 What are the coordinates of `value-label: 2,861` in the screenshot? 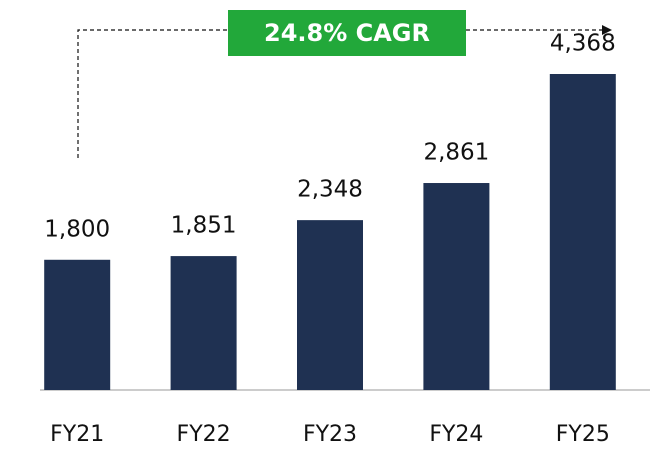 It's located at (456, 153).